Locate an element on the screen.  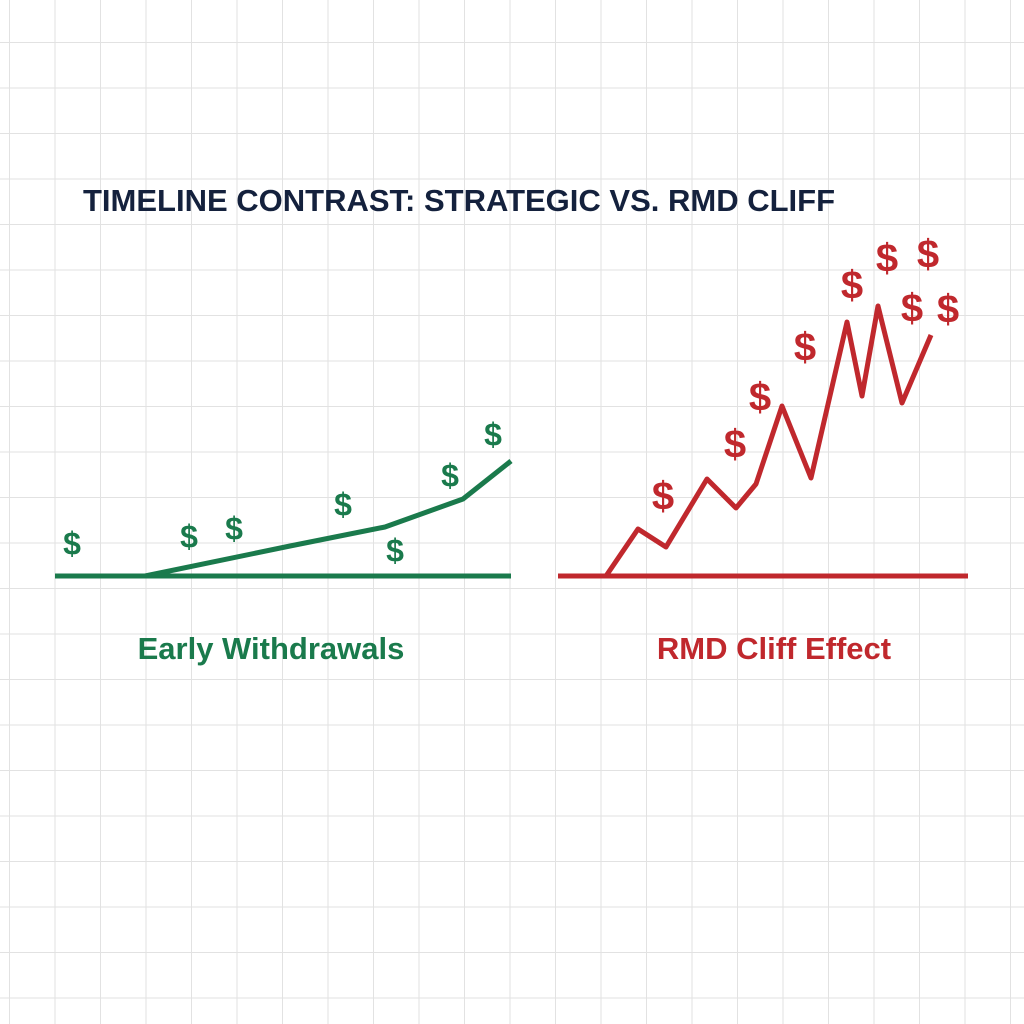
panel-label: Early Withdrawals is located at coordinates (271, 648).